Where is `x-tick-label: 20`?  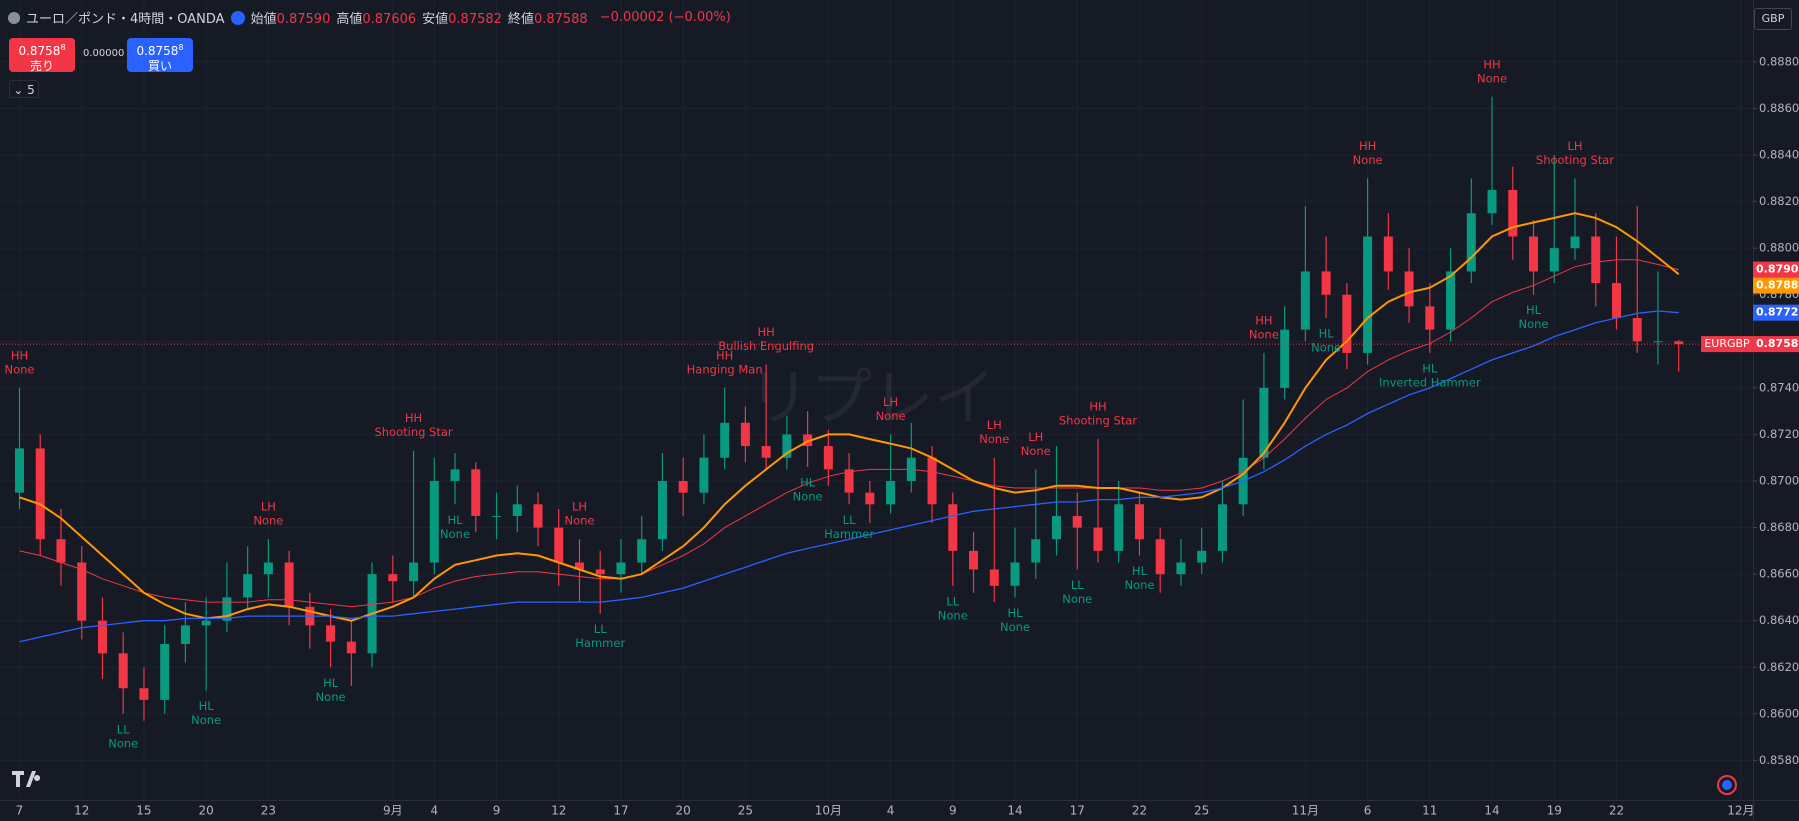
x-tick-label: 20 is located at coordinates (206, 811).